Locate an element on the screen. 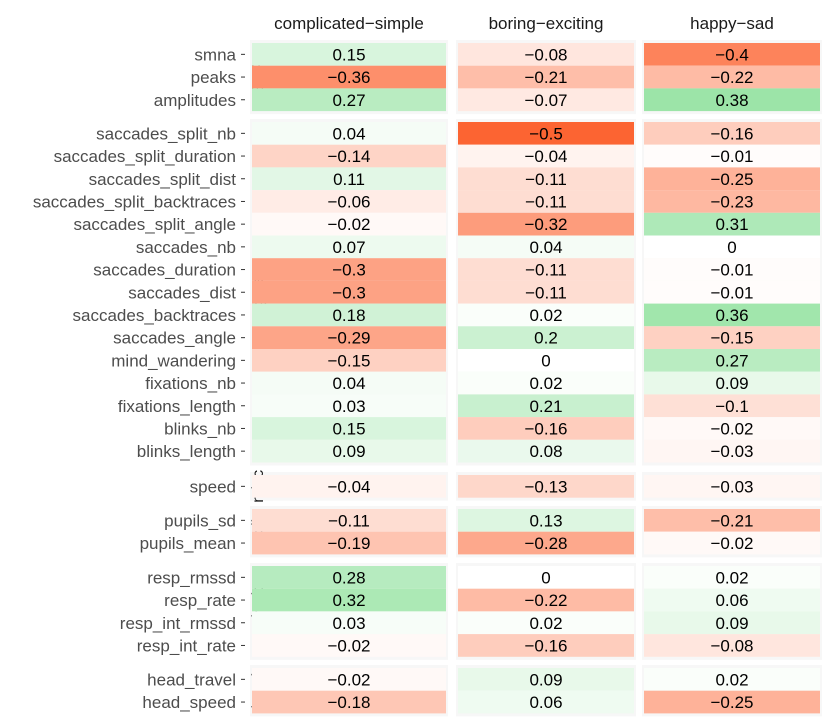 The height and width of the screenshot is (728, 830). row-label: head_speed is located at coordinates (189, 702).